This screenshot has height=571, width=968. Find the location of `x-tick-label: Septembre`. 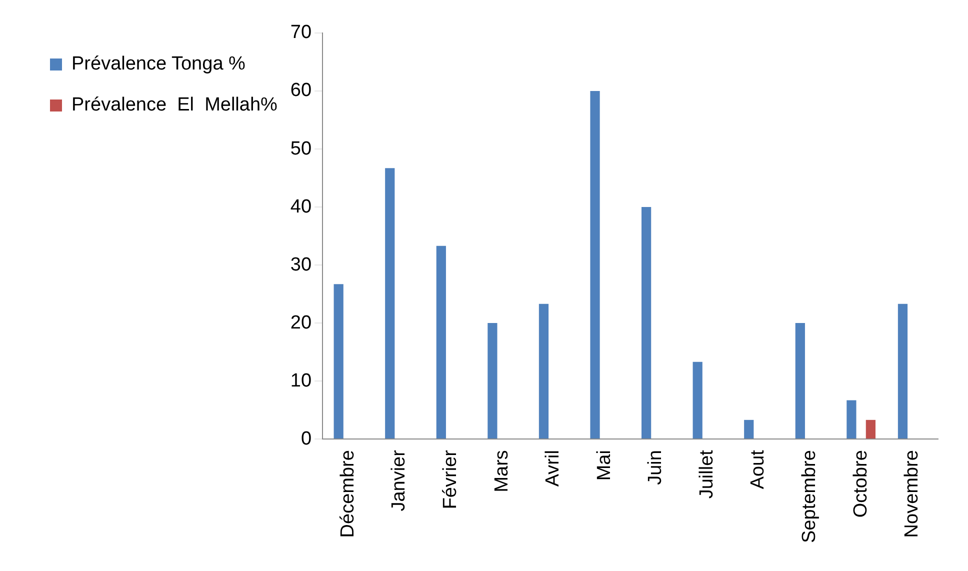

x-tick-label: Septembre is located at coordinates (809, 497).